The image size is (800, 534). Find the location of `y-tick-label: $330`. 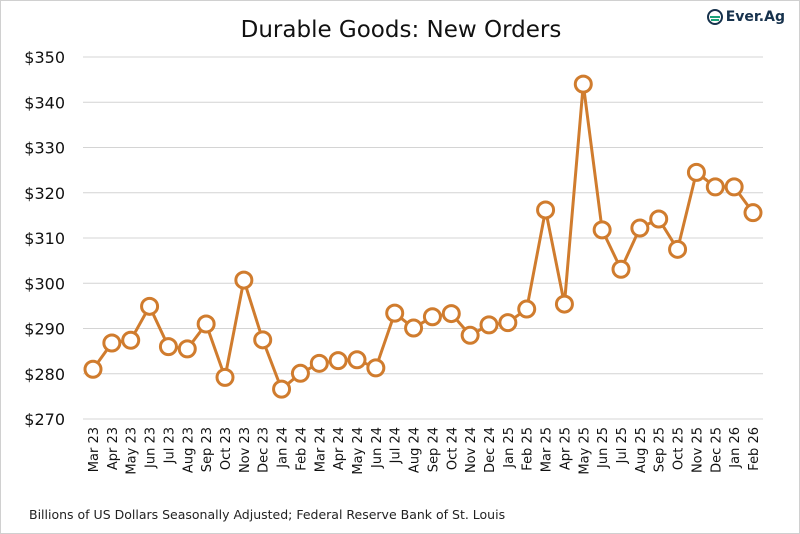

y-tick-label: $330 is located at coordinates (44, 148).